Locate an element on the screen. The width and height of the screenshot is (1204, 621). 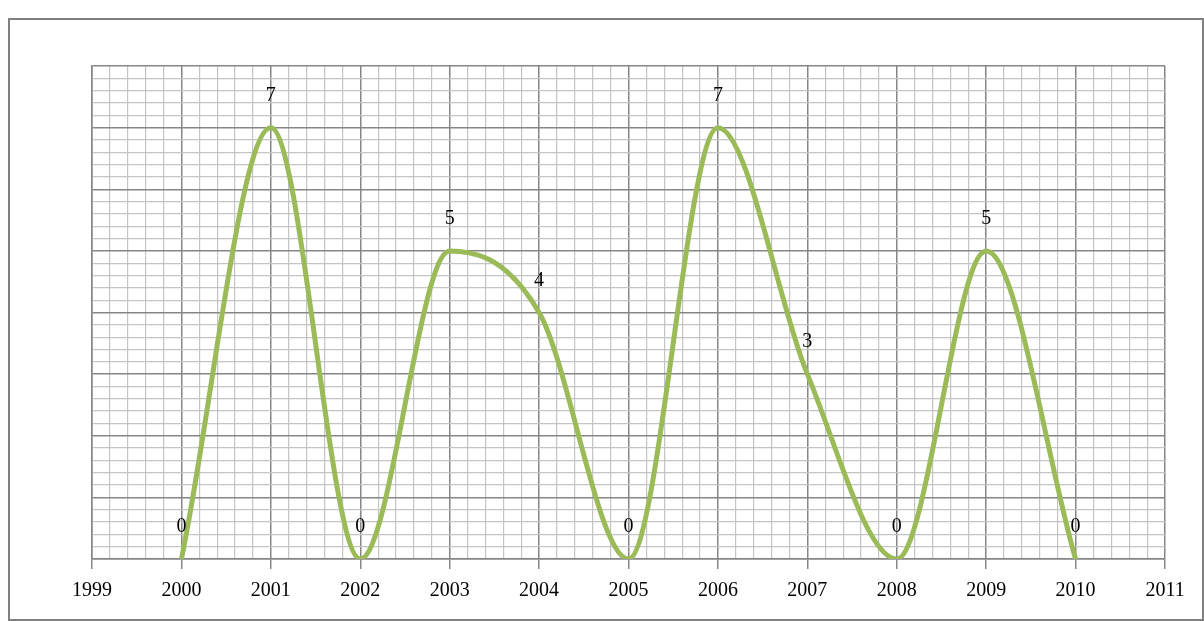
x-tick-label: 2011 is located at coordinates (1165, 589).